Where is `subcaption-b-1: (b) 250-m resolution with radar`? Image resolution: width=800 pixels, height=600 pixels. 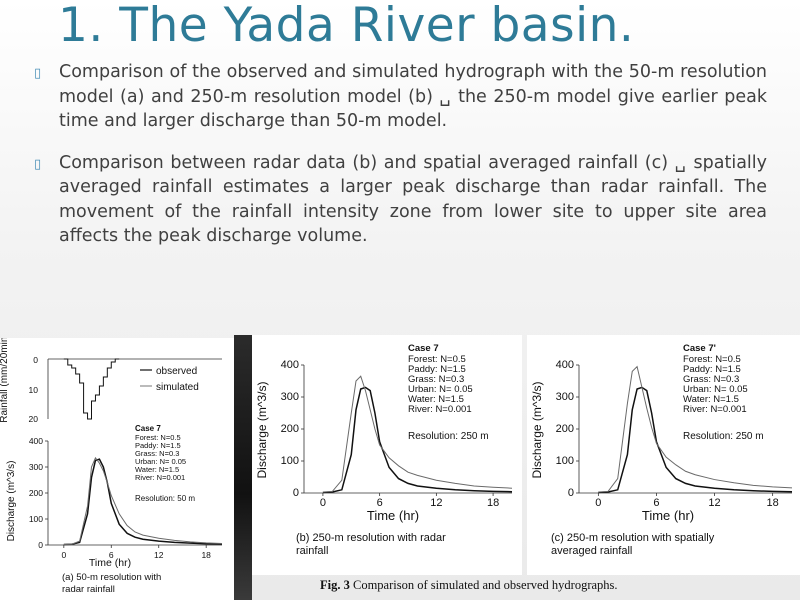
subcaption-b-1: (b) 250-m resolution with radar is located at coordinates (371, 538).